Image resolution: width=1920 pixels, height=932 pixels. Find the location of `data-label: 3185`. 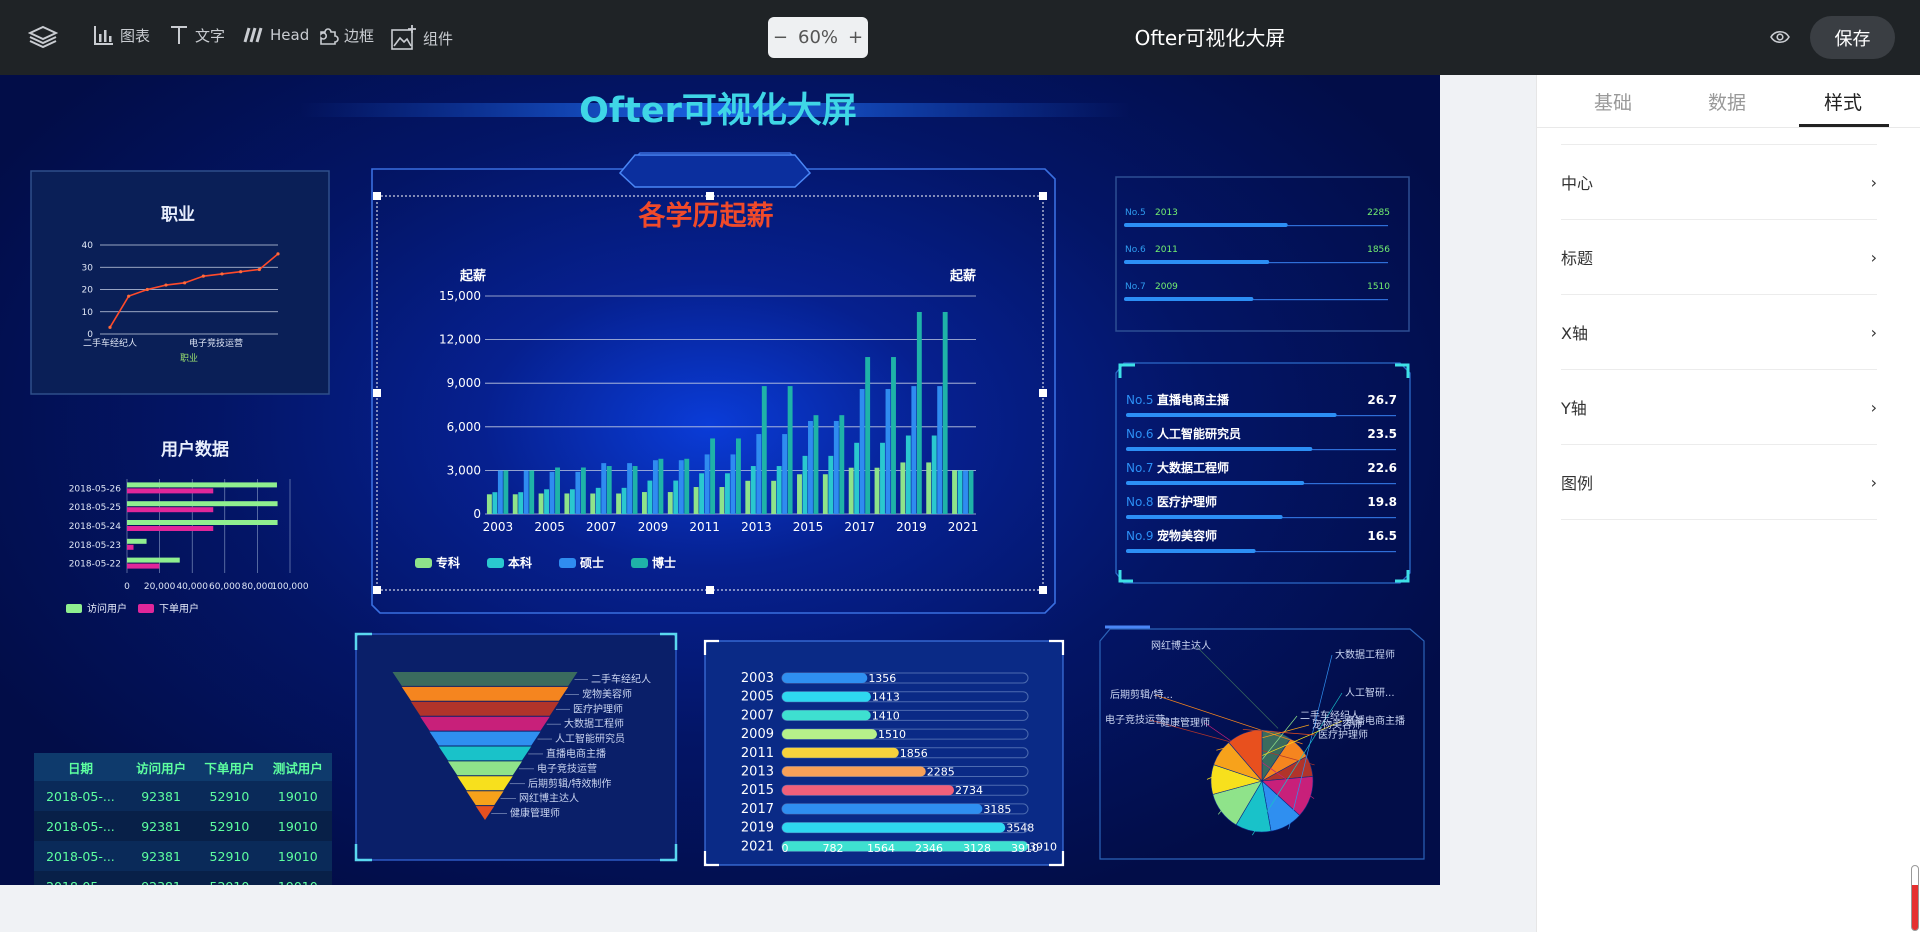

data-label: 3185 is located at coordinates (997, 809).